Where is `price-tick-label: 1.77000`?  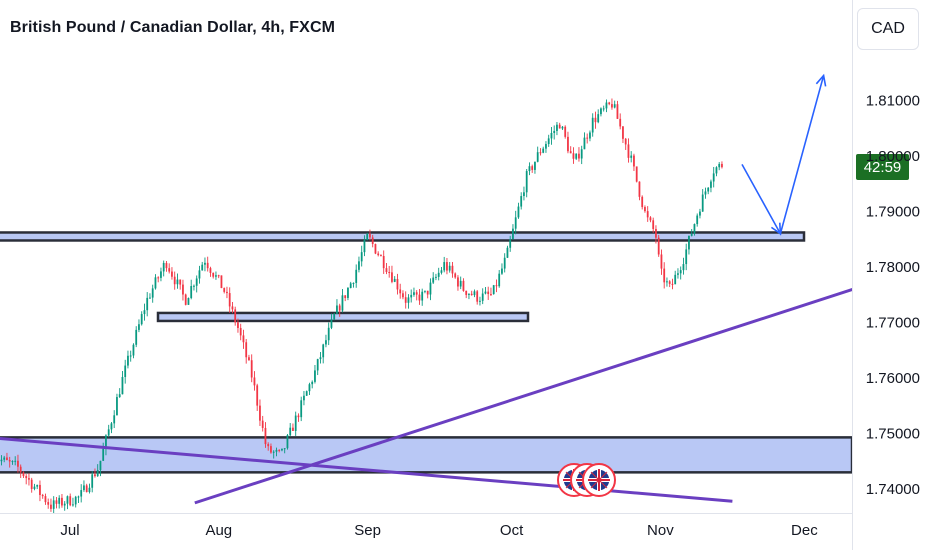 price-tick-label: 1.77000 is located at coordinates (893, 323).